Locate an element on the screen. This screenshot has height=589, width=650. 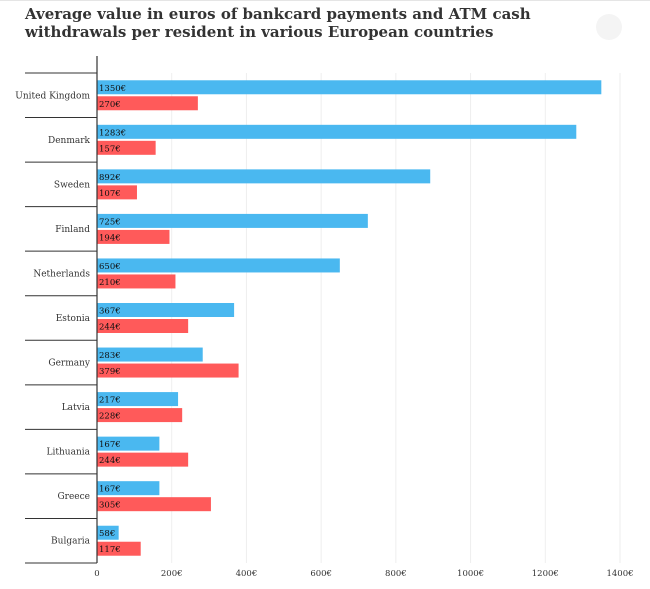
atm-withdrawal-value-label: 228€ is located at coordinates (110, 417).